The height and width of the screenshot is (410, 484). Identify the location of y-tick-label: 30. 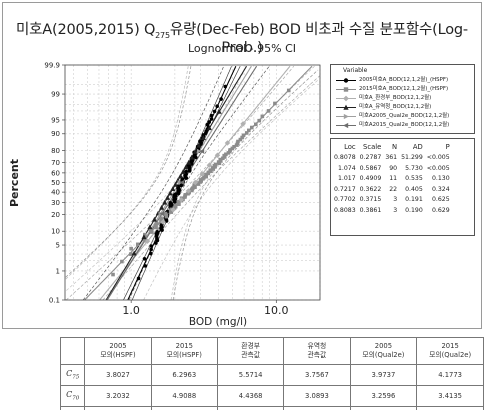
(55, 203).